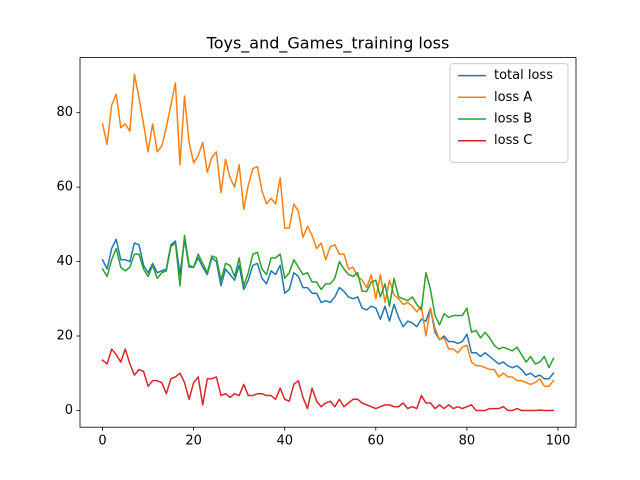 The height and width of the screenshot is (480, 640). I want to click on legend-label: loss A, so click(513, 97).